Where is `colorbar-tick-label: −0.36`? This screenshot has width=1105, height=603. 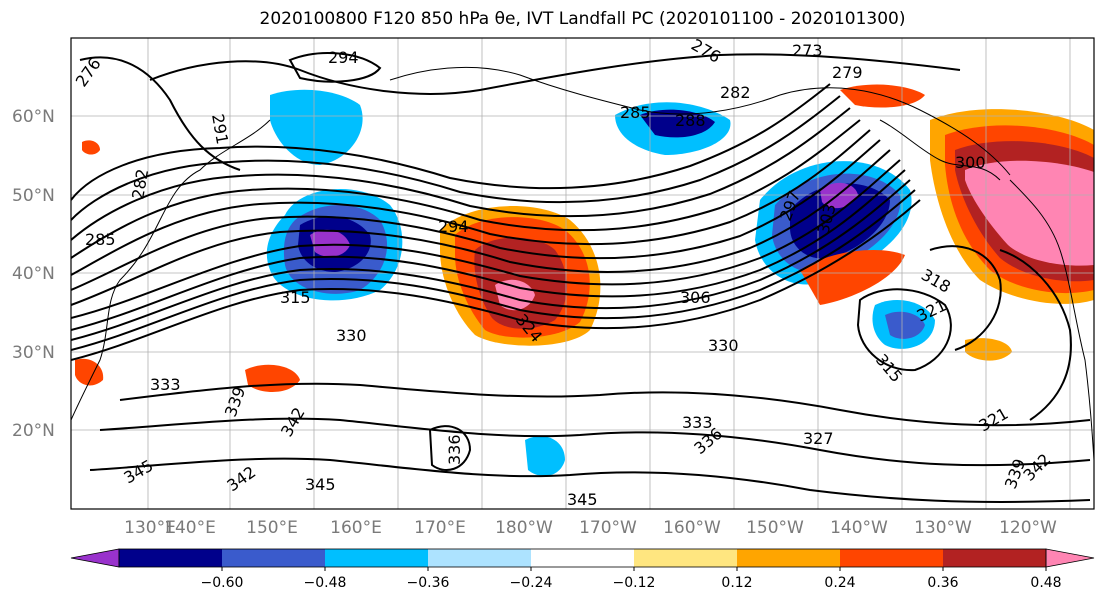
colorbar-tick-label: −0.36 is located at coordinates (428, 583).